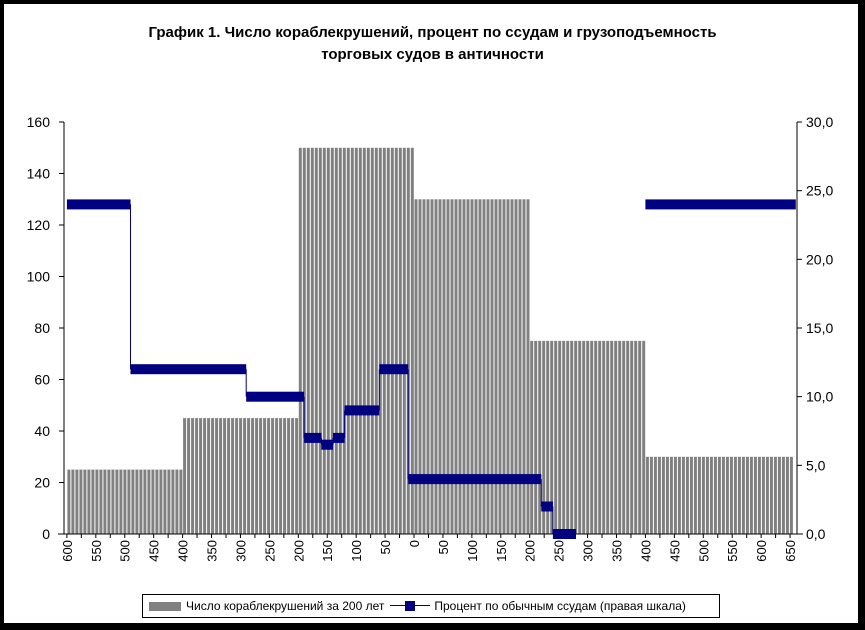  I want to click on y-right-tick-label-1: 5,0, so click(816, 465).